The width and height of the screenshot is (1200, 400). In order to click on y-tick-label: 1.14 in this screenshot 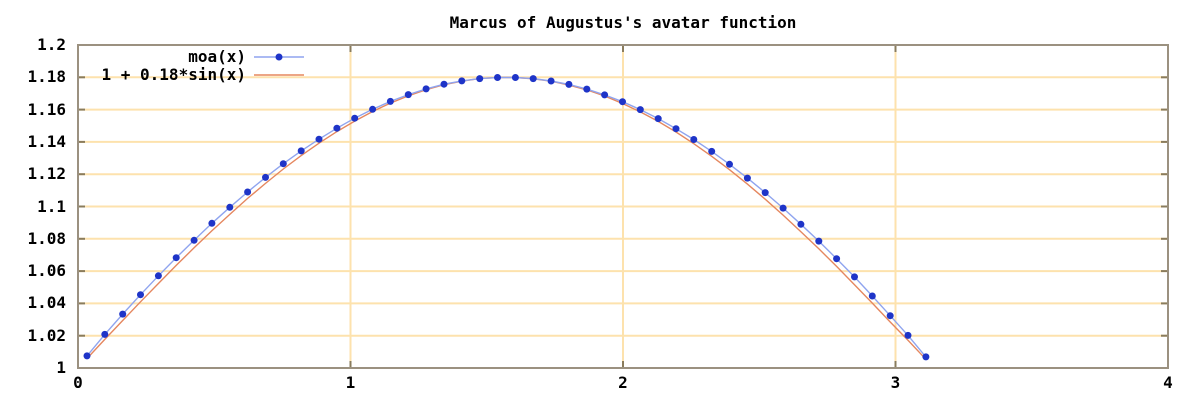, I will do `click(46, 141)`.